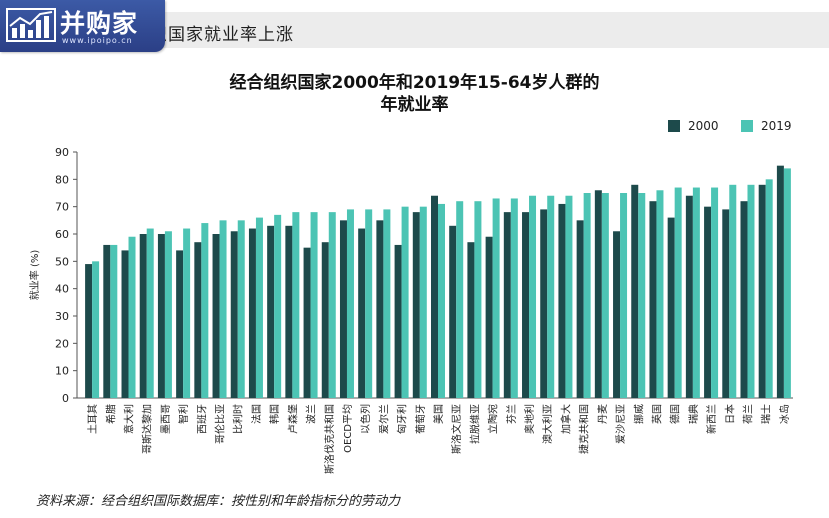  I want to click on x-tick-label: 爱沙尼亚, so click(620, 424).